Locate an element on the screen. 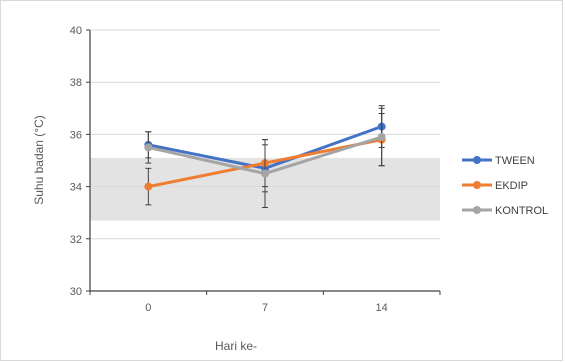  y-tick-label: 36 is located at coordinates (76, 135).